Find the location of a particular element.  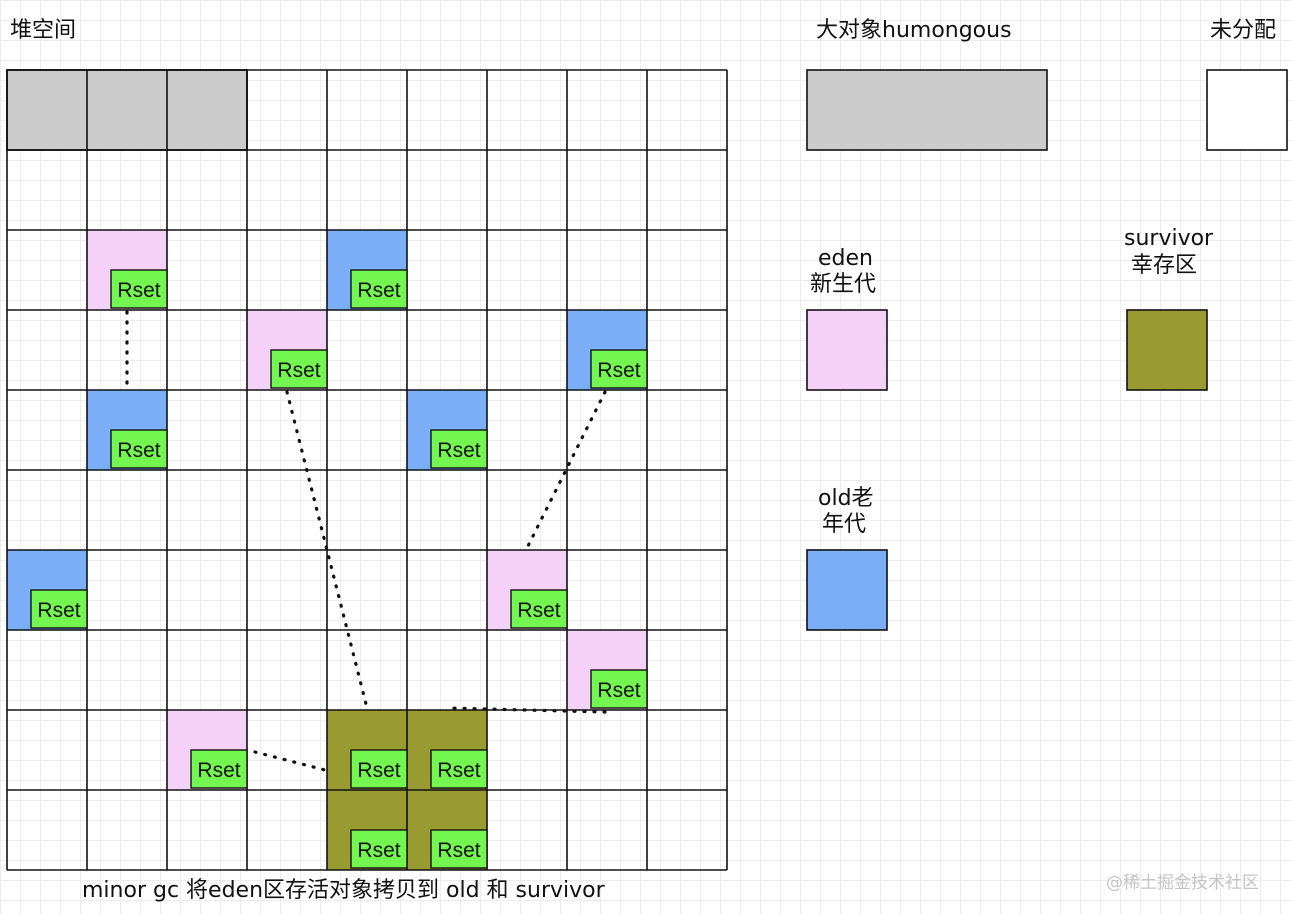

legend-survivor-label-1: survivor is located at coordinates (1169, 238).